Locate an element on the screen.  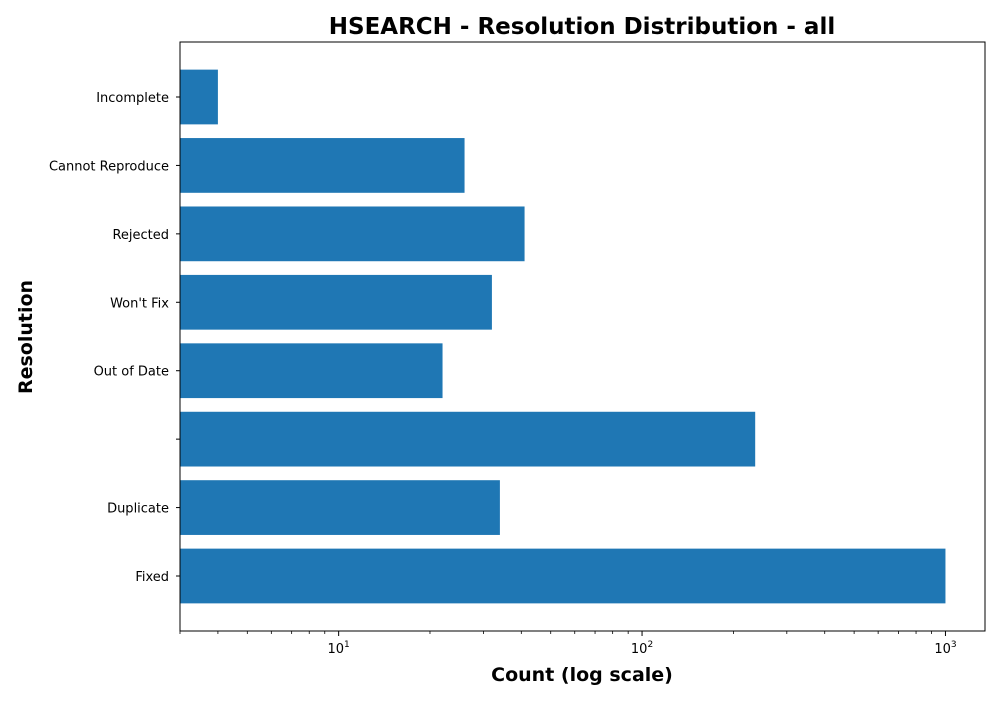
bar-fixed is located at coordinates (563, 576).